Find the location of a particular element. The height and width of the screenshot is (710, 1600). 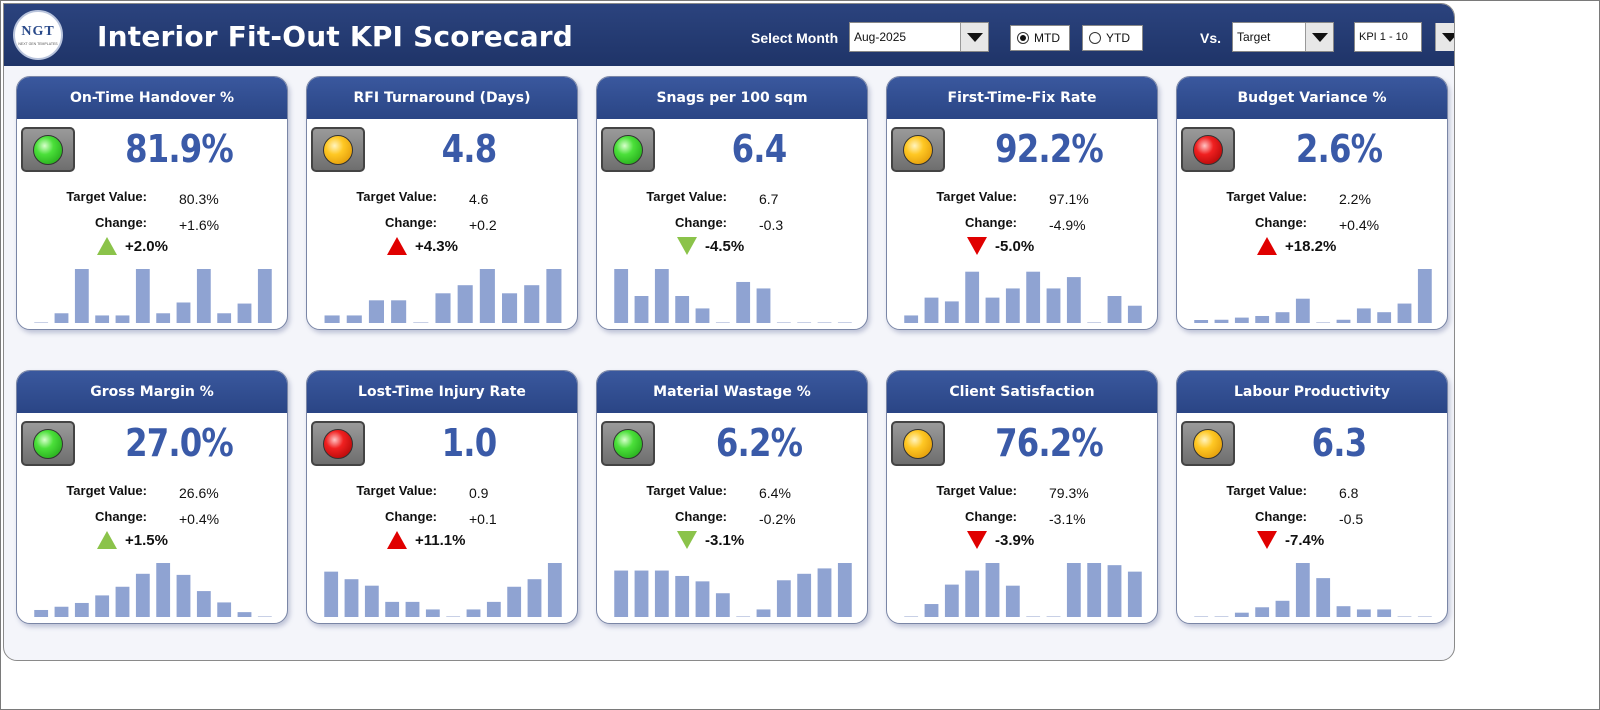

kpi-range-dropdown-button is located at coordinates (1444, 37).